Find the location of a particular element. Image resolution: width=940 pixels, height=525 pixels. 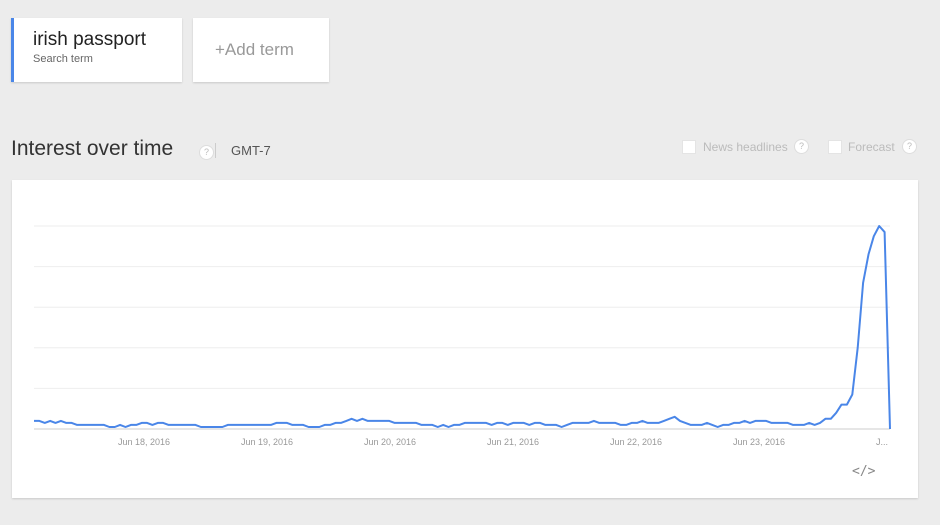

x-tick-label: Jun 21, 2016 is located at coordinates (513, 442).